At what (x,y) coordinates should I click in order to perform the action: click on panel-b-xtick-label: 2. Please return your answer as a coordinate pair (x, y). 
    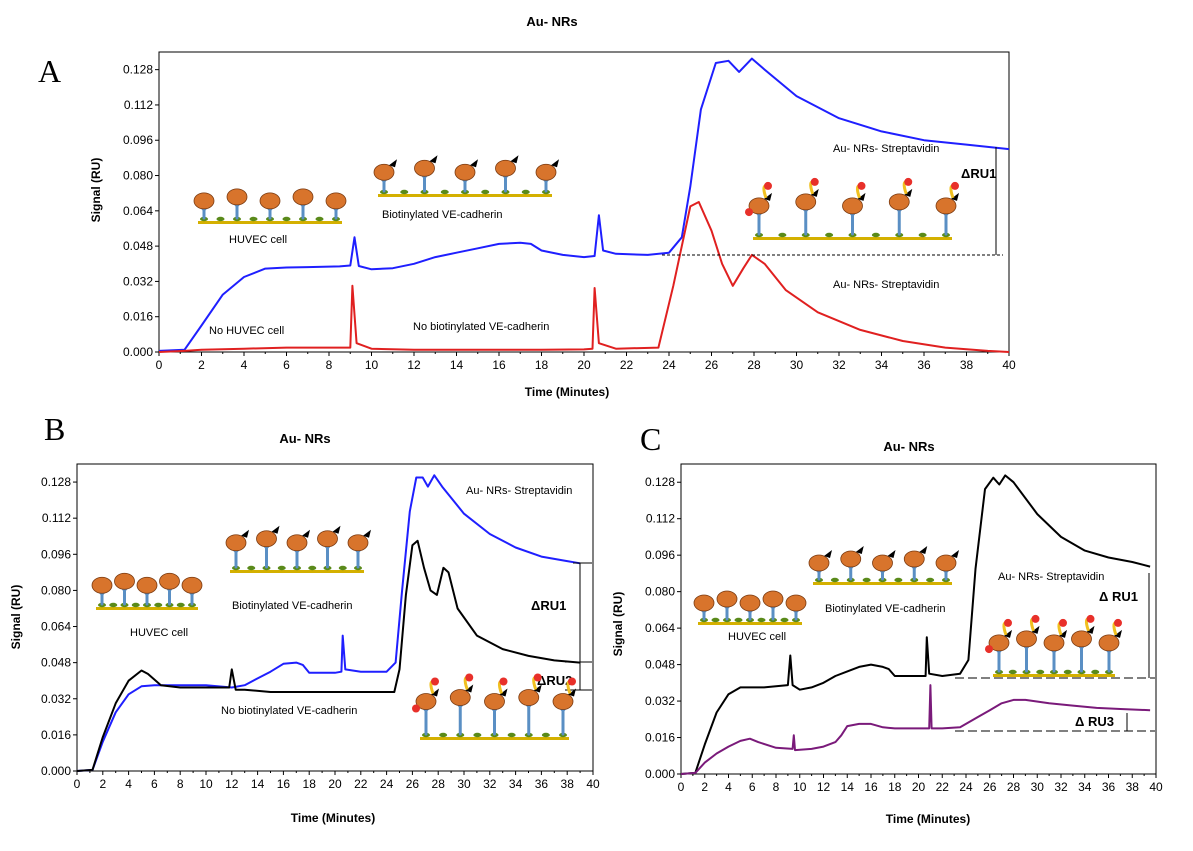
    Looking at the image, I should click on (102, 784).